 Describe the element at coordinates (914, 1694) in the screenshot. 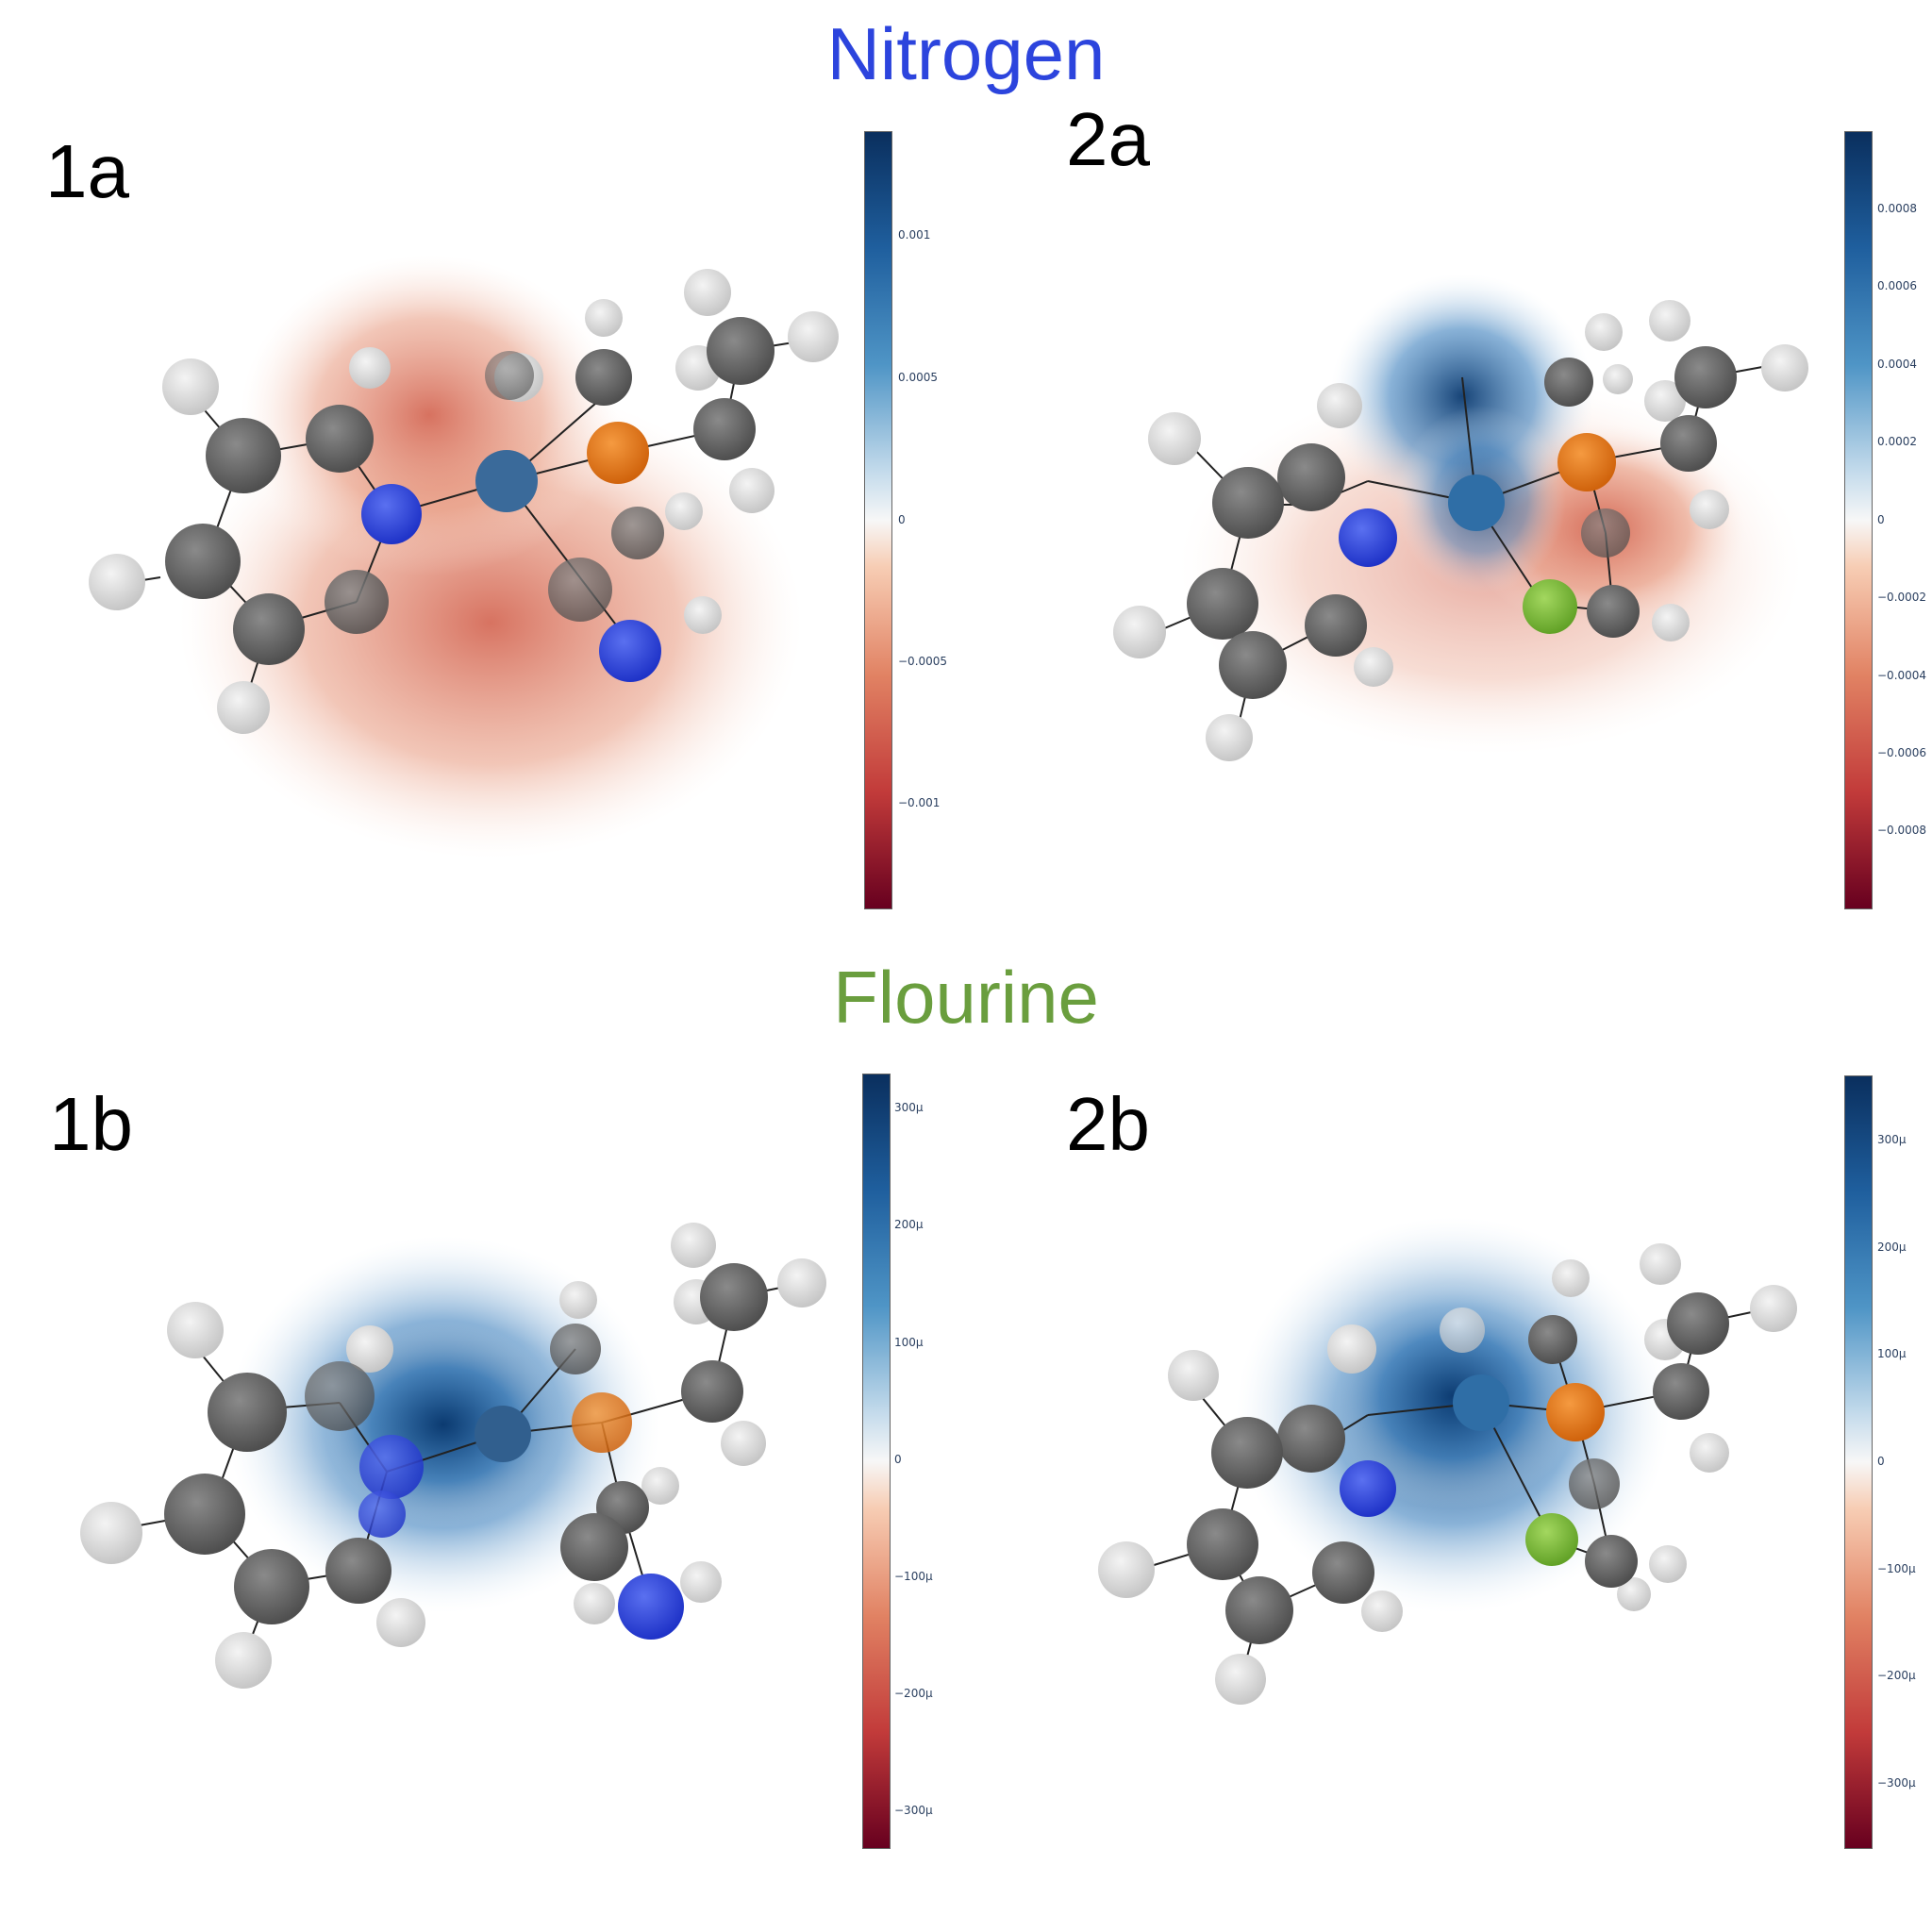

I see `tick-label-1b-5: −200μ` at that location.